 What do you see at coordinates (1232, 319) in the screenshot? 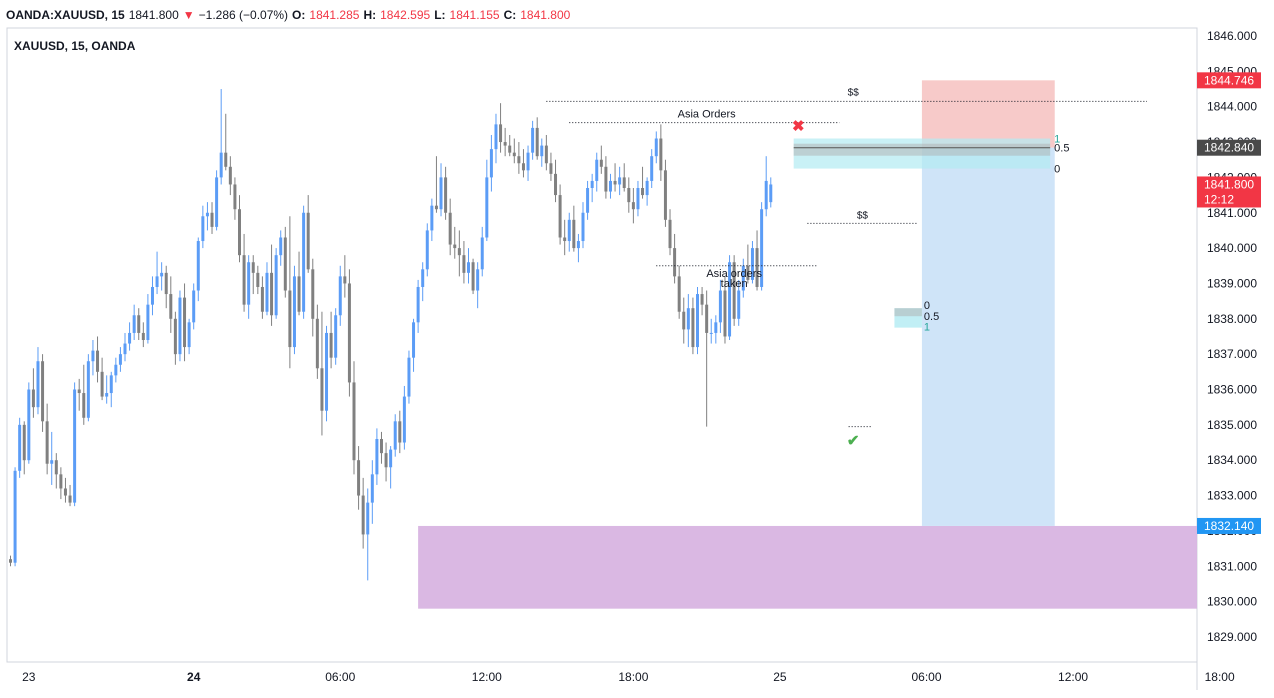
I see `y-tick-label: 1838.000` at bounding box center [1232, 319].